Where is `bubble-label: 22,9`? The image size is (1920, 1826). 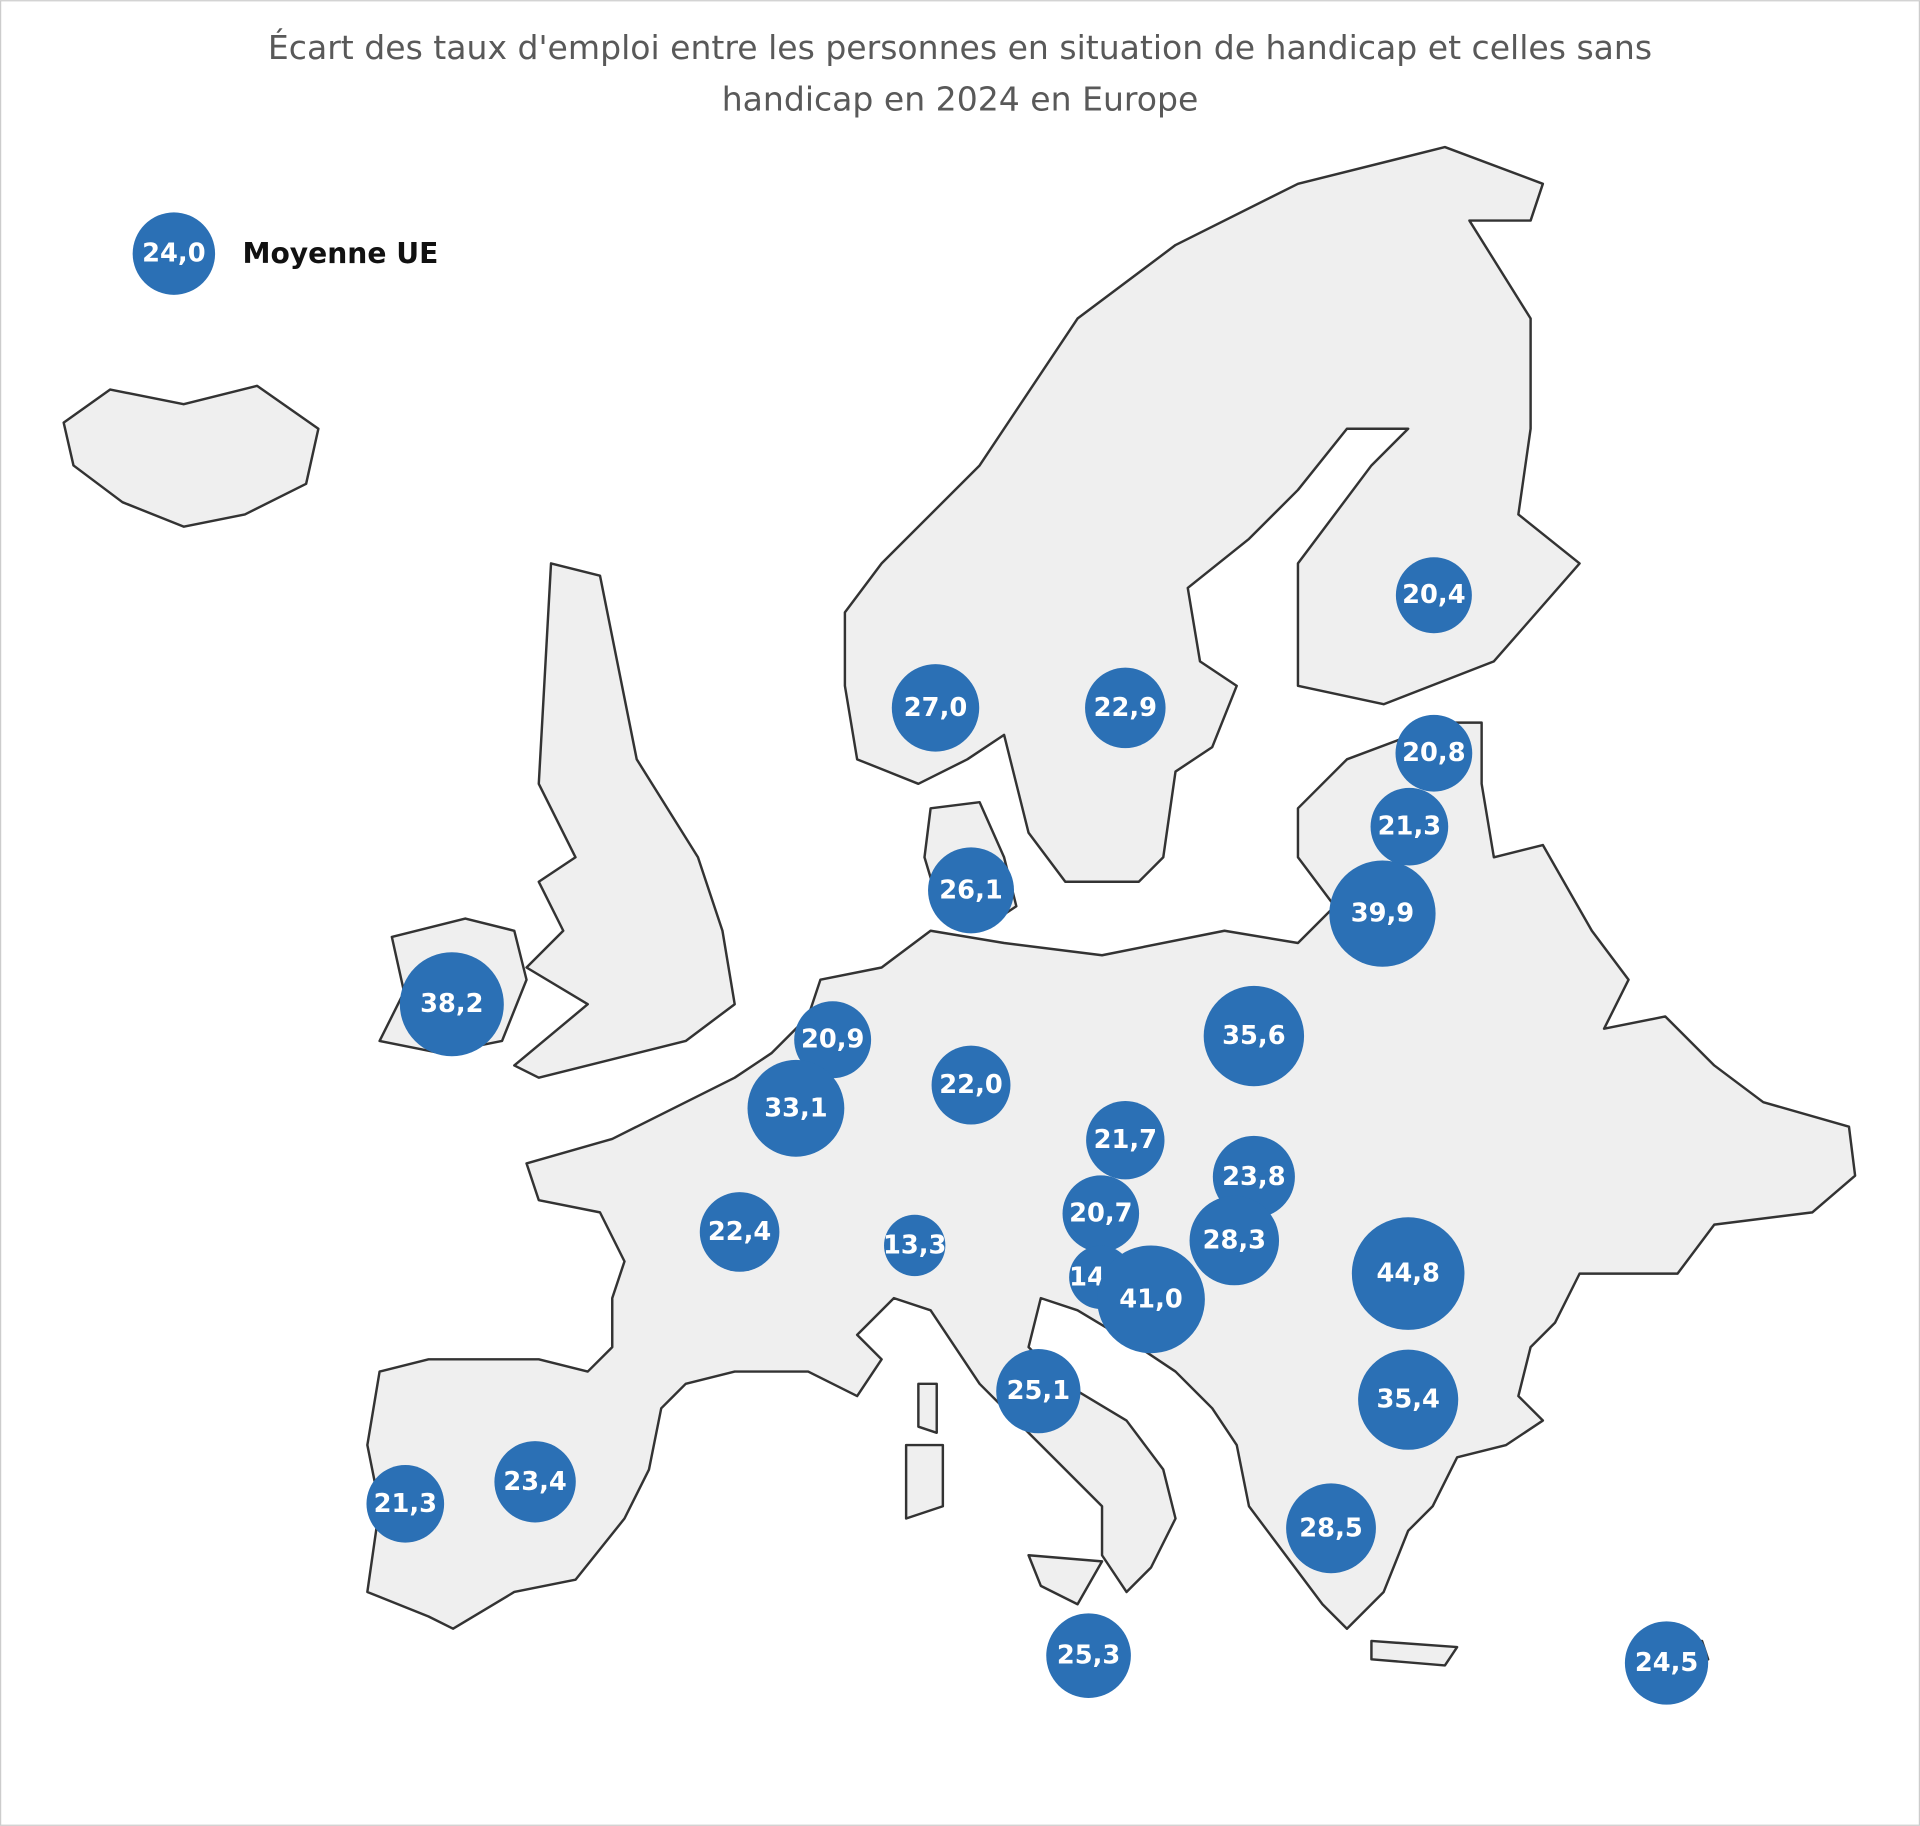 bubble-label: 22,9 is located at coordinates (1125, 708).